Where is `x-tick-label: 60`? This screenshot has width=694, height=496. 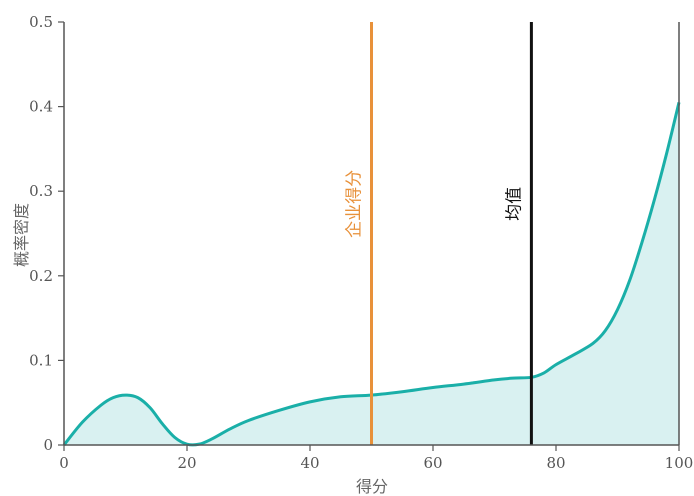
x-tick-label: 60 is located at coordinates (432, 463).